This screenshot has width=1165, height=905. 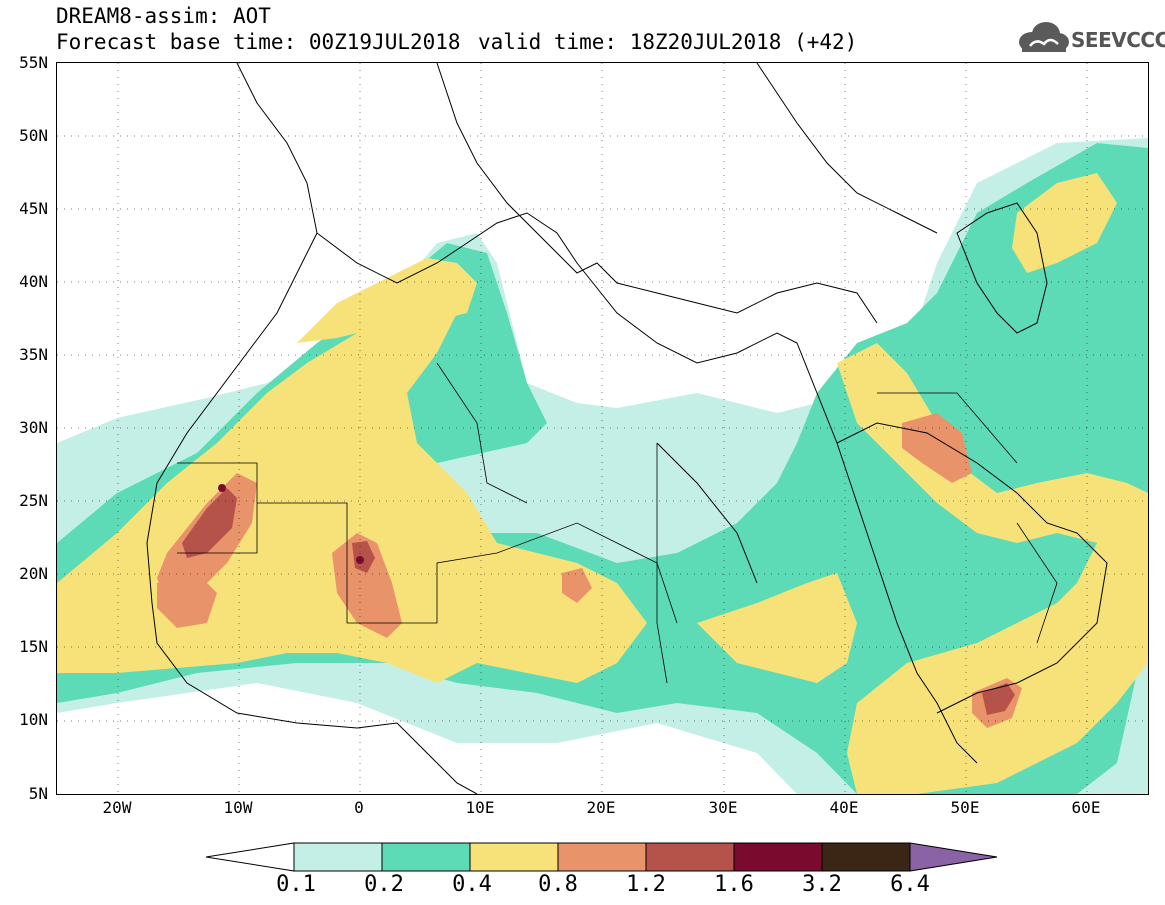 I want to click on lat-label-45n: 45N, so click(x=33, y=208).